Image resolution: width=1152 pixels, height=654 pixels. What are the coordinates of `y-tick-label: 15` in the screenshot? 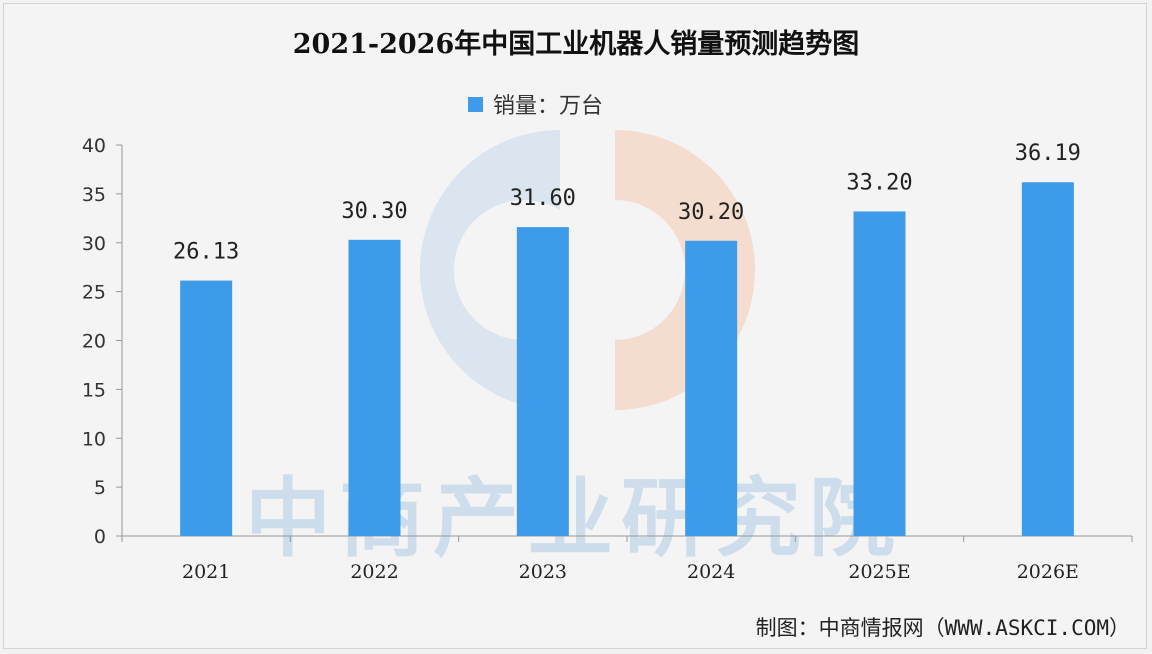 It's located at (94, 390).